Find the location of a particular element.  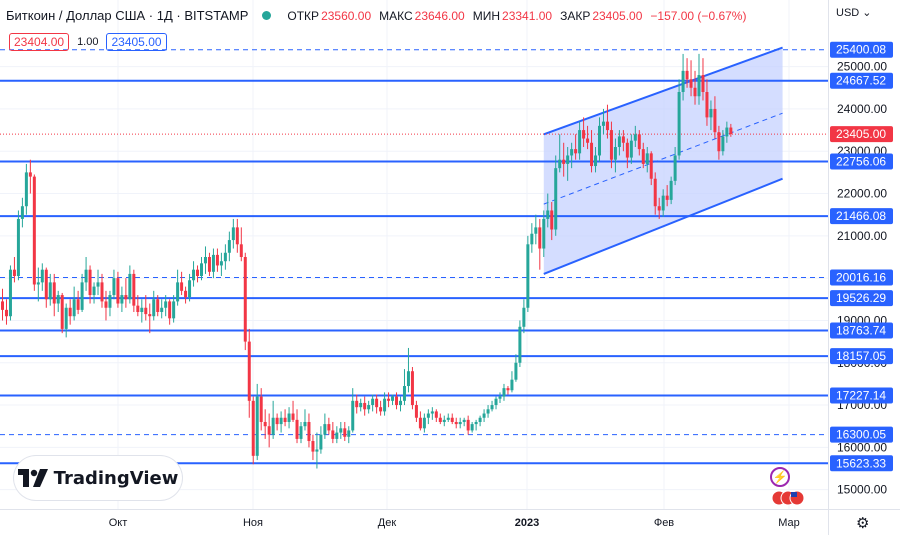

level-badge: 15623.33 is located at coordinates (861, 463).